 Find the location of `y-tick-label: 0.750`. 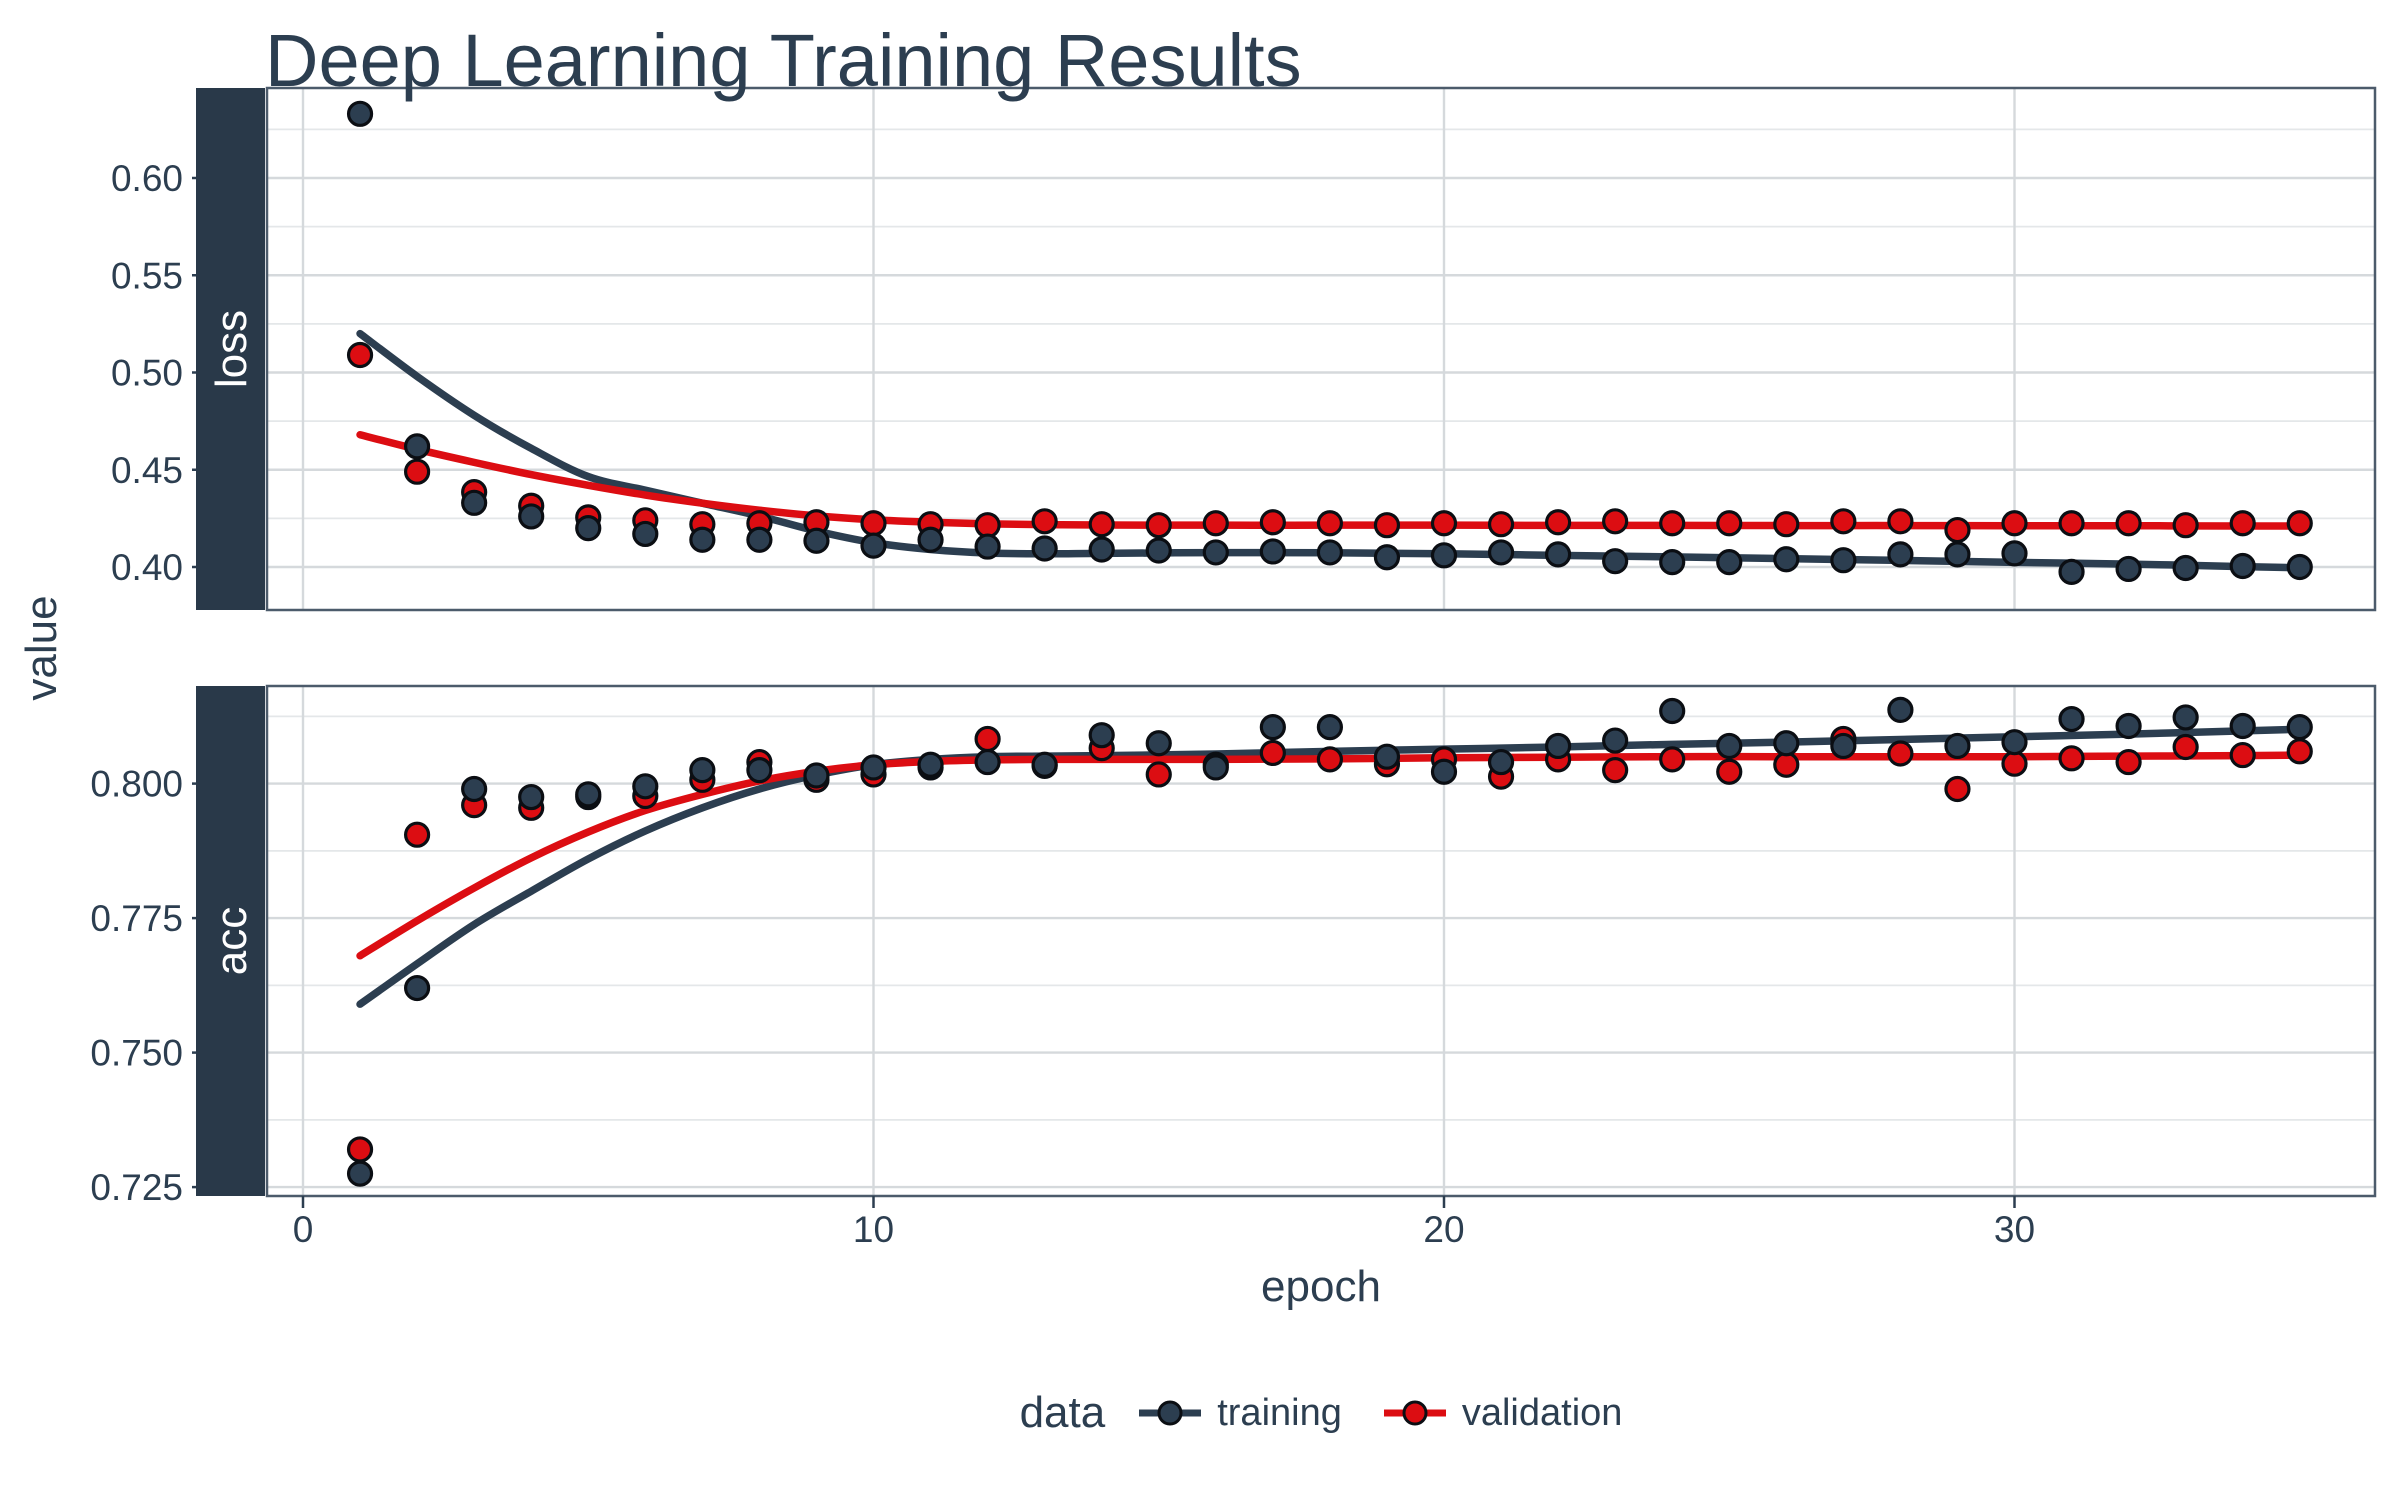

y-tick-label: 0.750 is located at coordinates (136, 1053).